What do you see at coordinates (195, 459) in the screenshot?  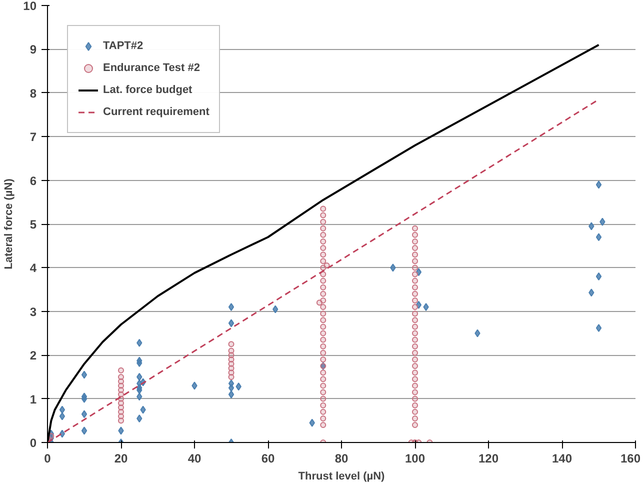 I see `x-tick-label: 40` at bounding box center [195, 459].